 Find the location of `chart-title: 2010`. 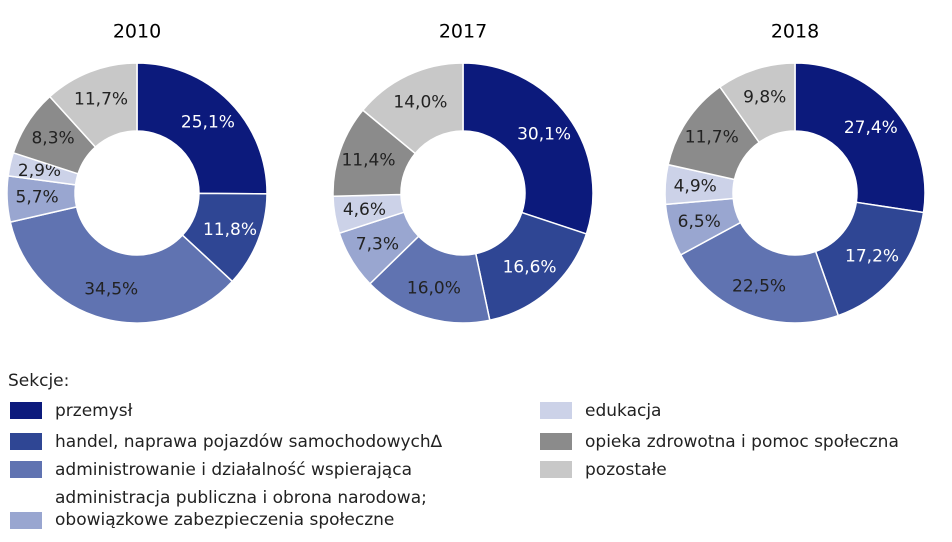

chart-title: 2010 is located at coordinates (137, 32).